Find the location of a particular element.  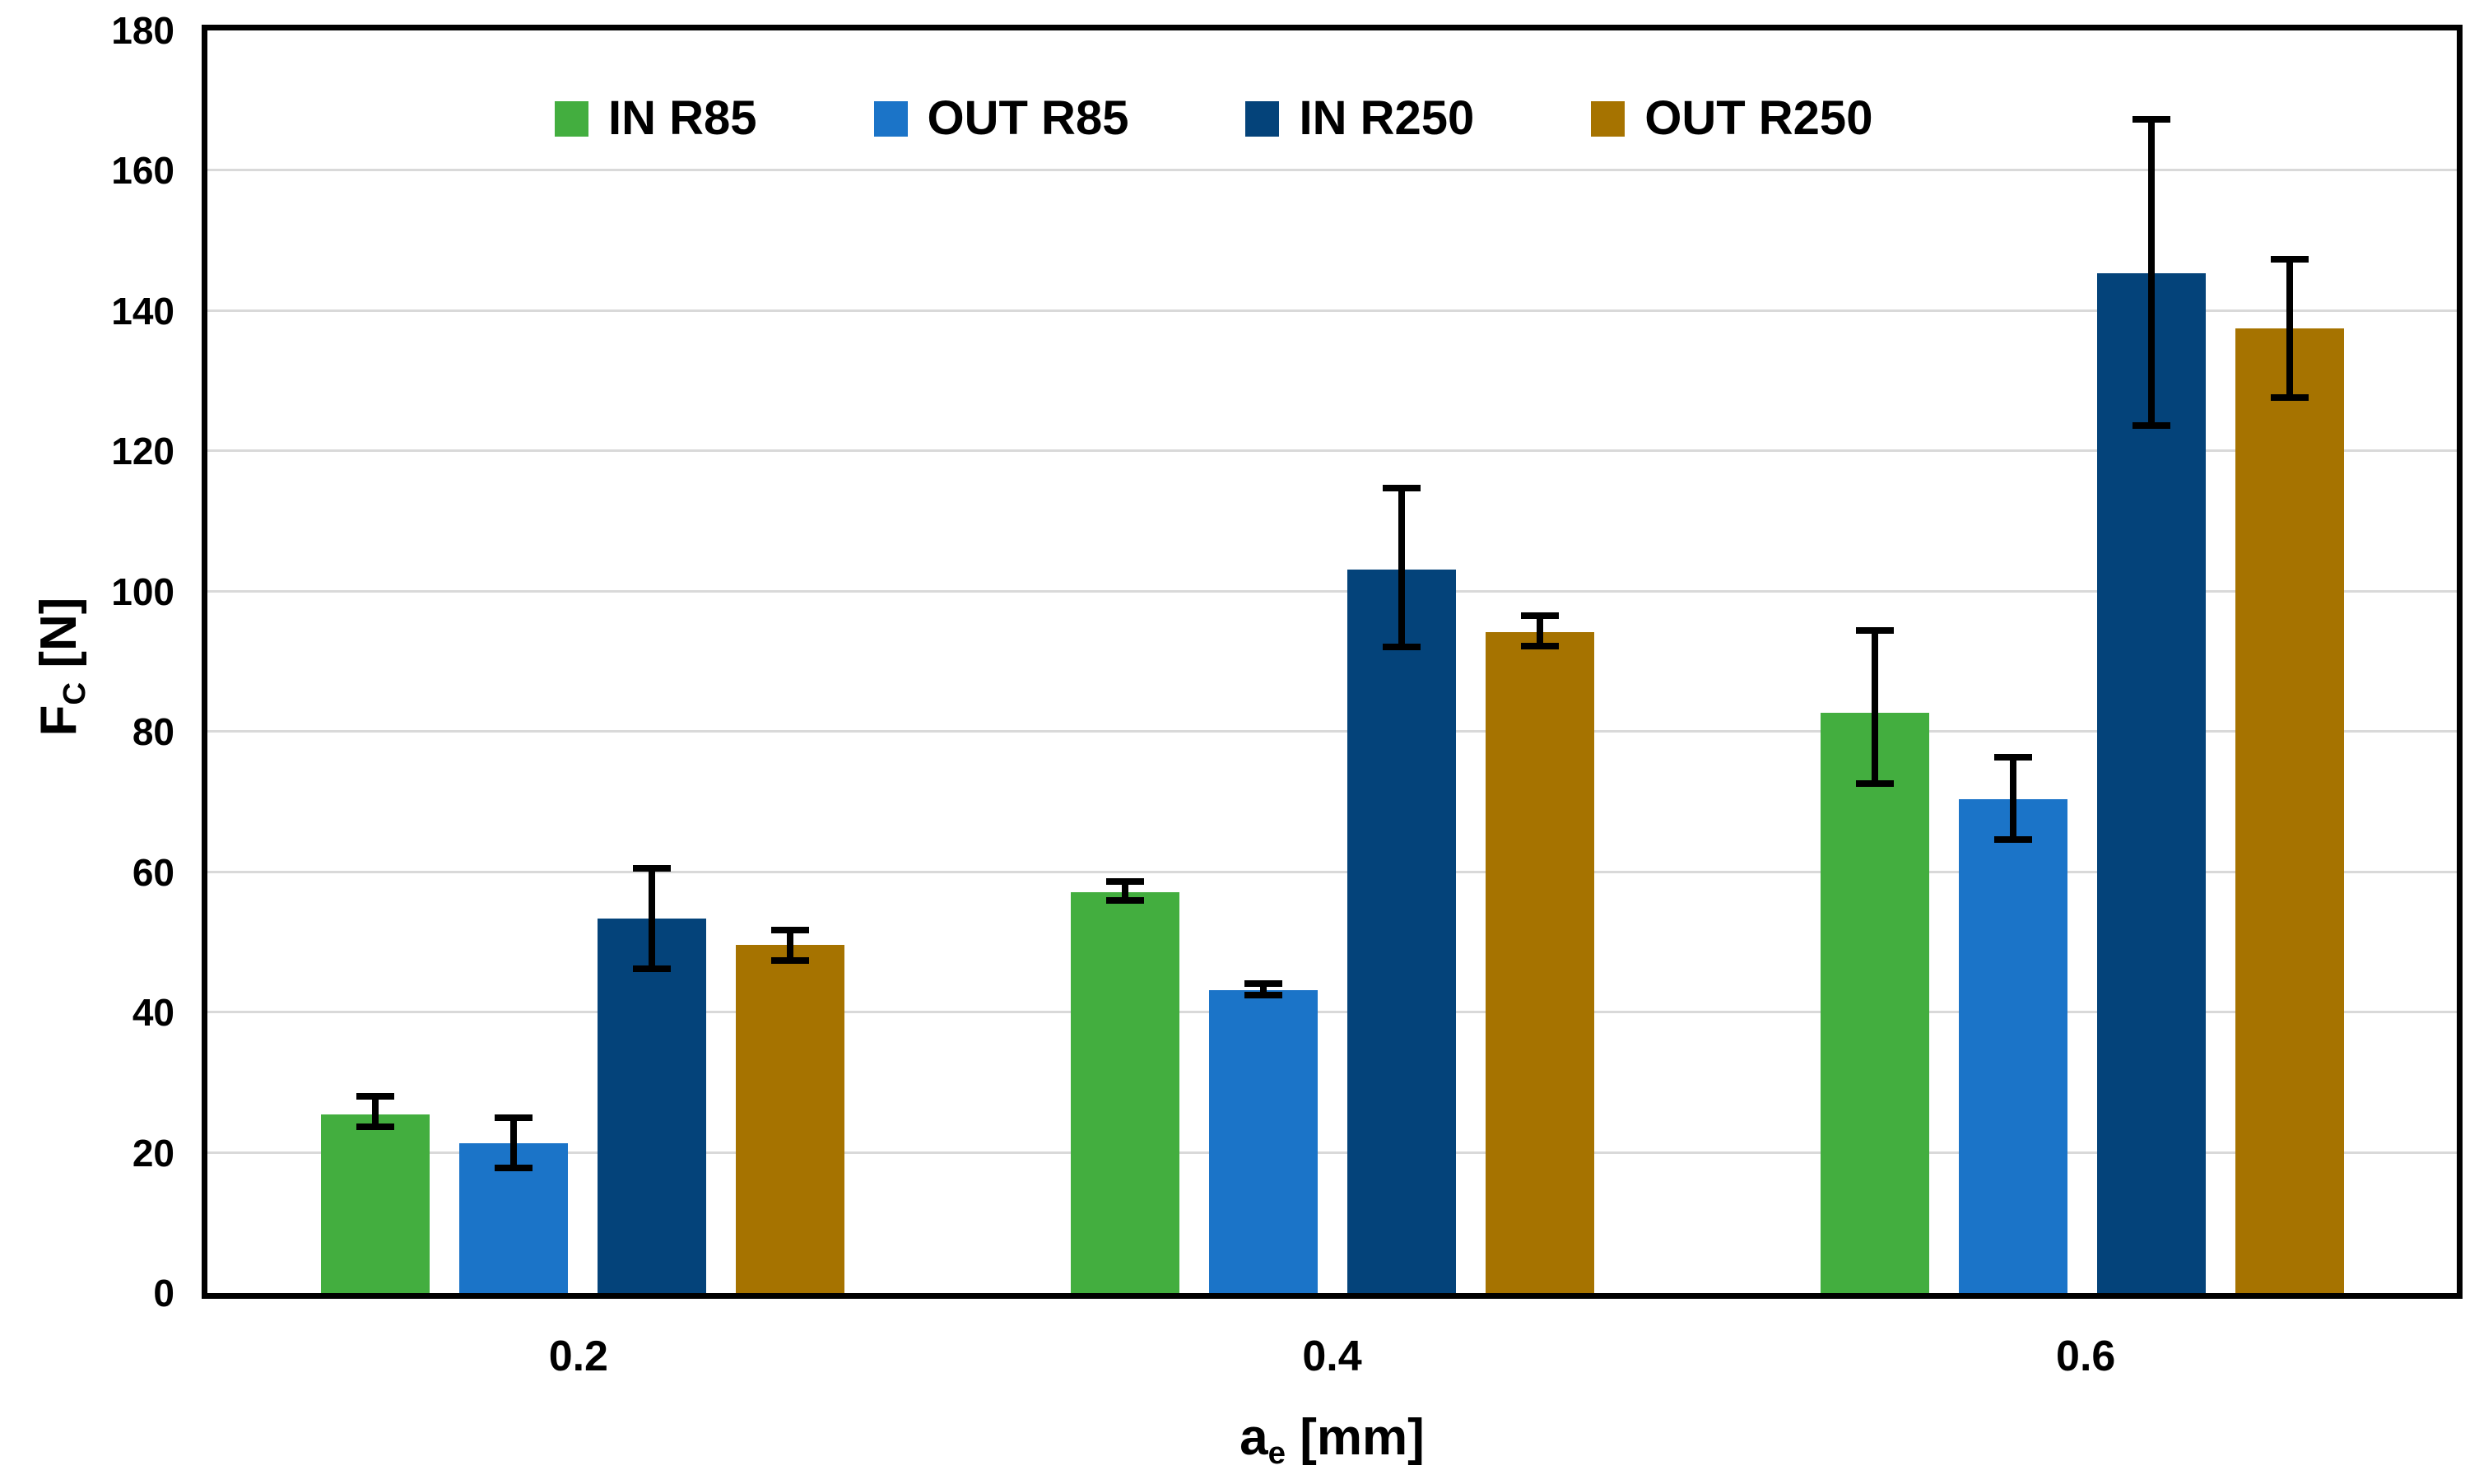

x-tick-label: 0.4 is located at coordinates (1332, 1356).